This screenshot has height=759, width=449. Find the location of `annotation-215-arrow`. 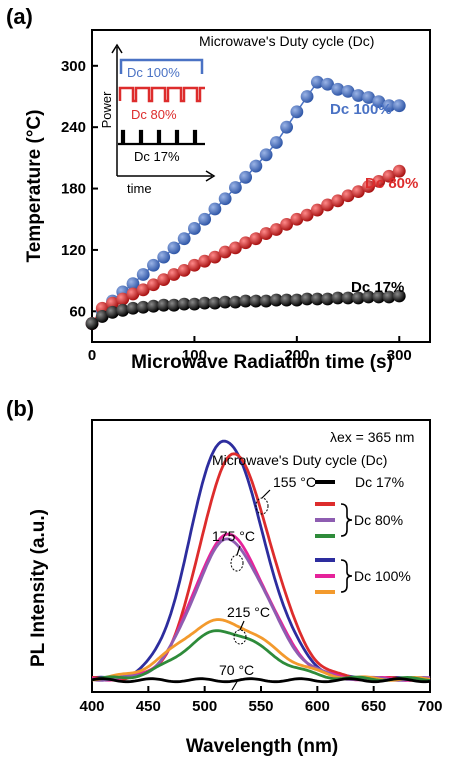

annotation-215-arrow is located at coordinates (242, 625).